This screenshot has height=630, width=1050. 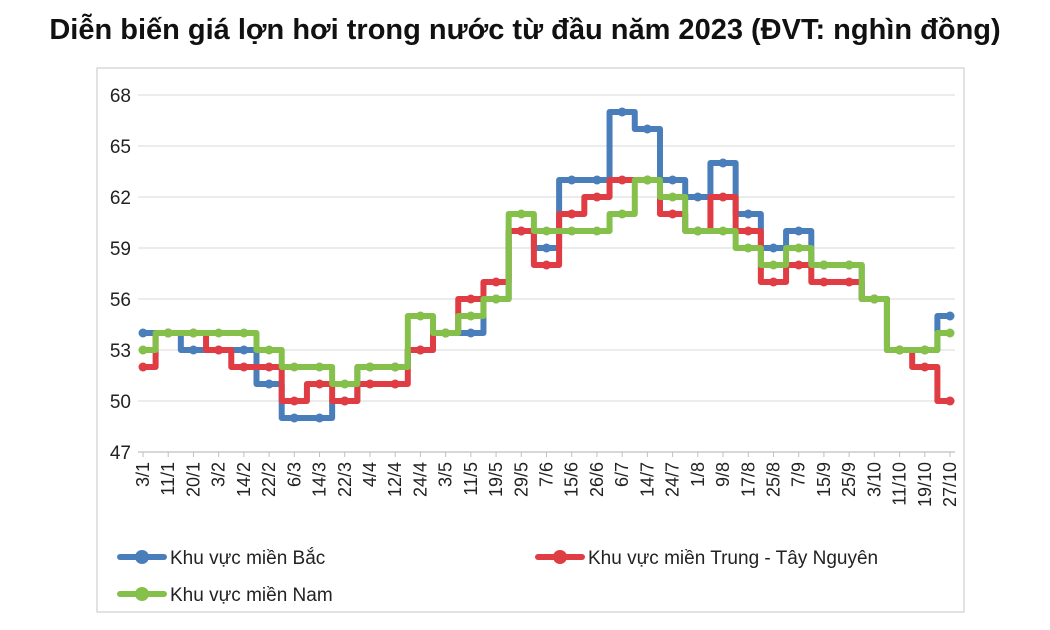 I want to click on x-tick-label: 14/2, so click(x=244, y=479).